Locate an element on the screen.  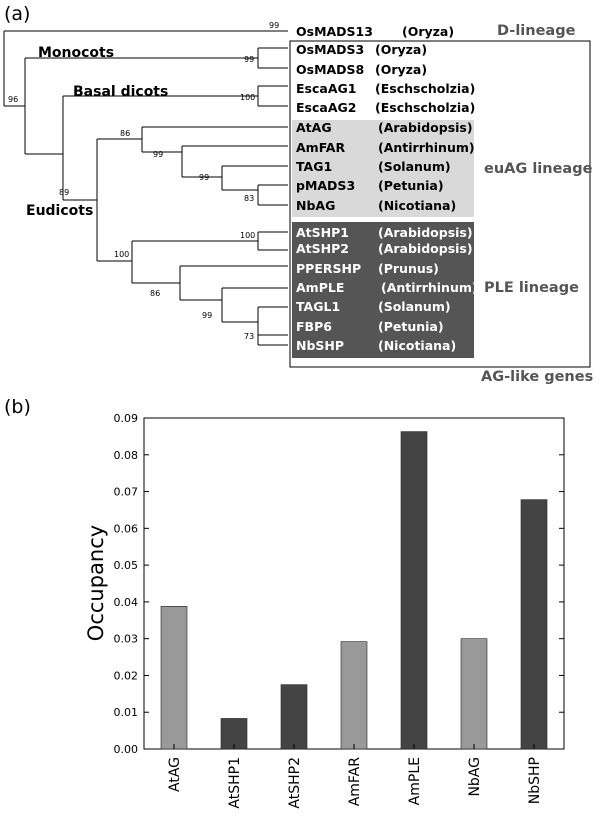
ple-lineage-label: PLE lineage is located at coordinates (531, 288).